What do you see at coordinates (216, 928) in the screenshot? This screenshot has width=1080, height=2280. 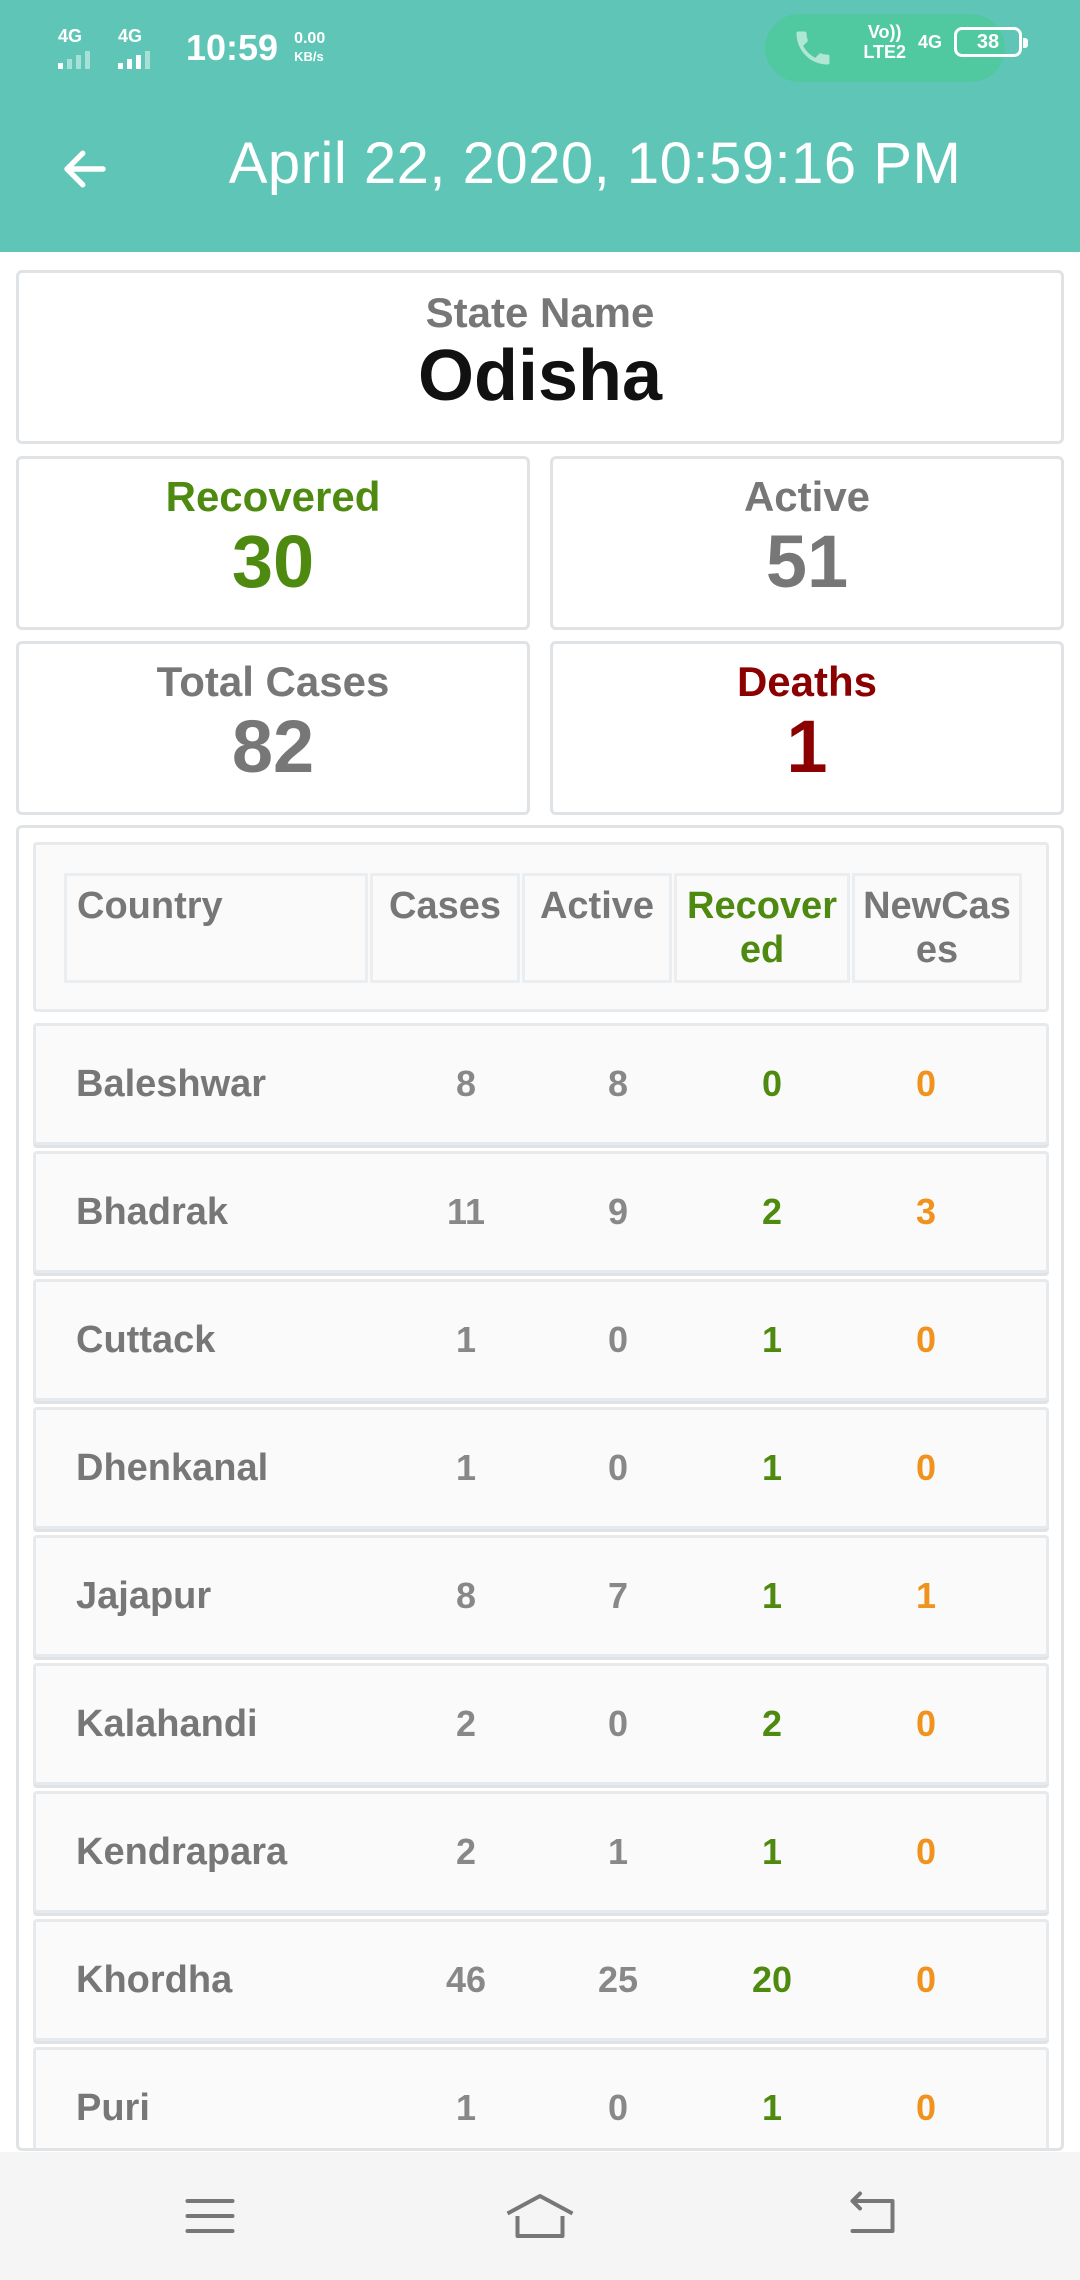 I see `header-country: Country` at bounding box center [216, 928].